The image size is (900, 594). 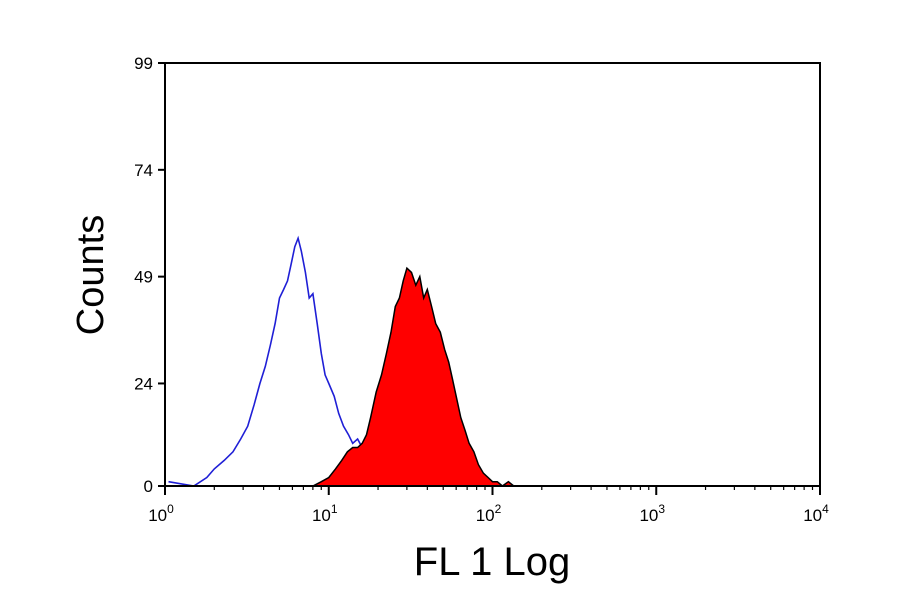 I want to click on x-axis: 10⁰ 10¹ 10² 10³ 10⁴, so click(x=488, y=505).